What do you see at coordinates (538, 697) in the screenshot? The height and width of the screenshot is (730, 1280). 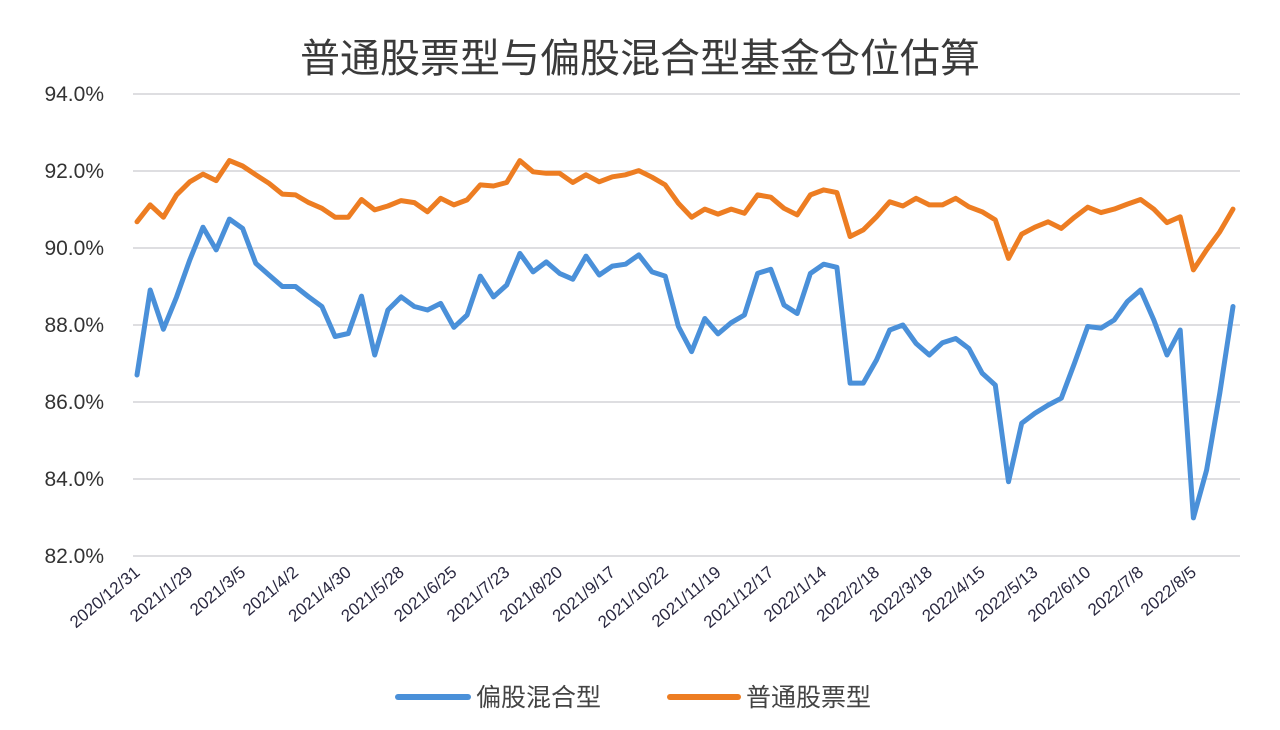 I see `legend-label-0: 偏股混合型` at bounding box center [538, 697].